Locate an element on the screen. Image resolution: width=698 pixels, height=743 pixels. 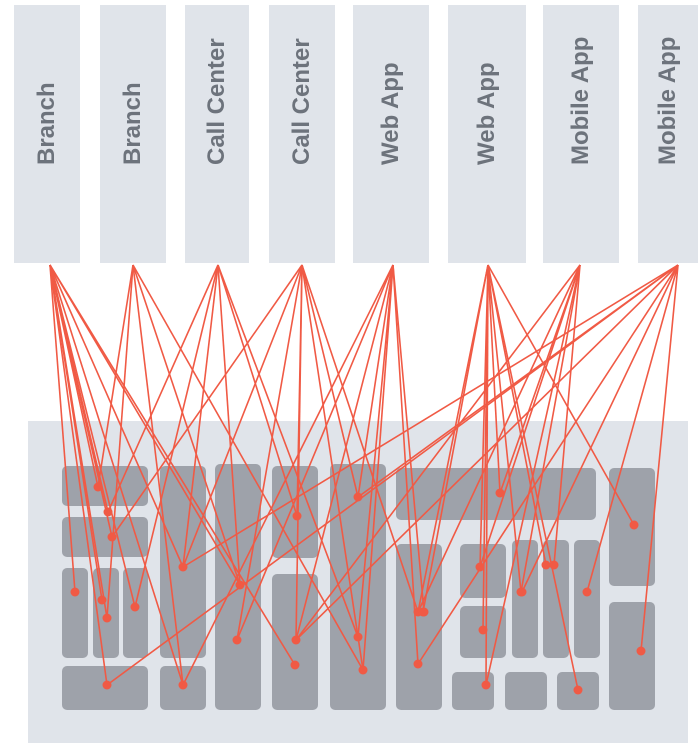
channel-card-call-center-1: Call Center is located at coordinates (217, 134).